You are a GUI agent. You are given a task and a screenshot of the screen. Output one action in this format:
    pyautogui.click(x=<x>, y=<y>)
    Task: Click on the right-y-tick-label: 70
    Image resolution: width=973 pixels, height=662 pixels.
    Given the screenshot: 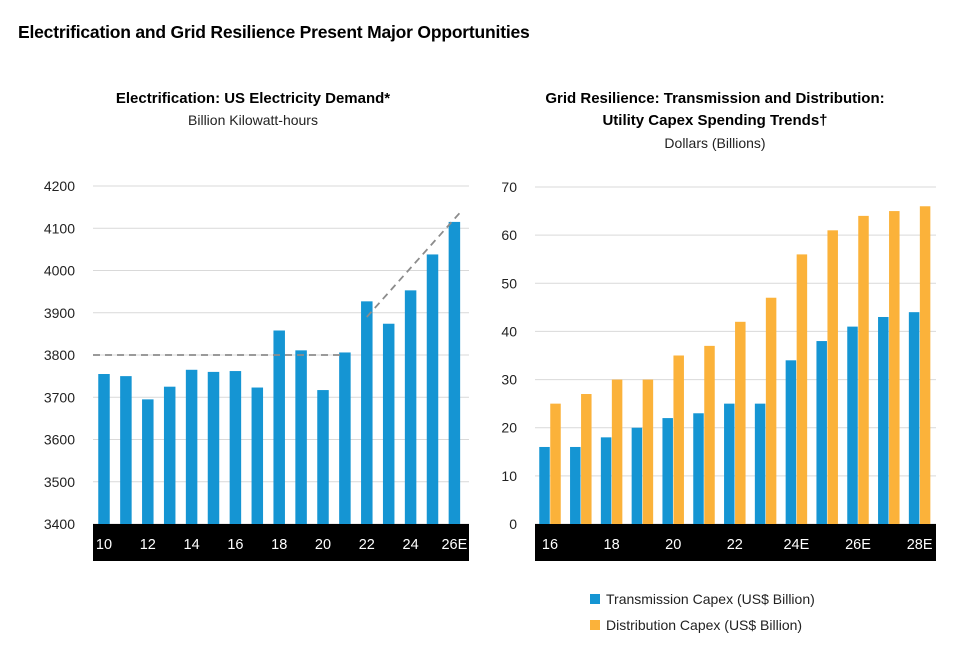 What is the action you would take?
    pyautogui.click(x=509, y=187)
    